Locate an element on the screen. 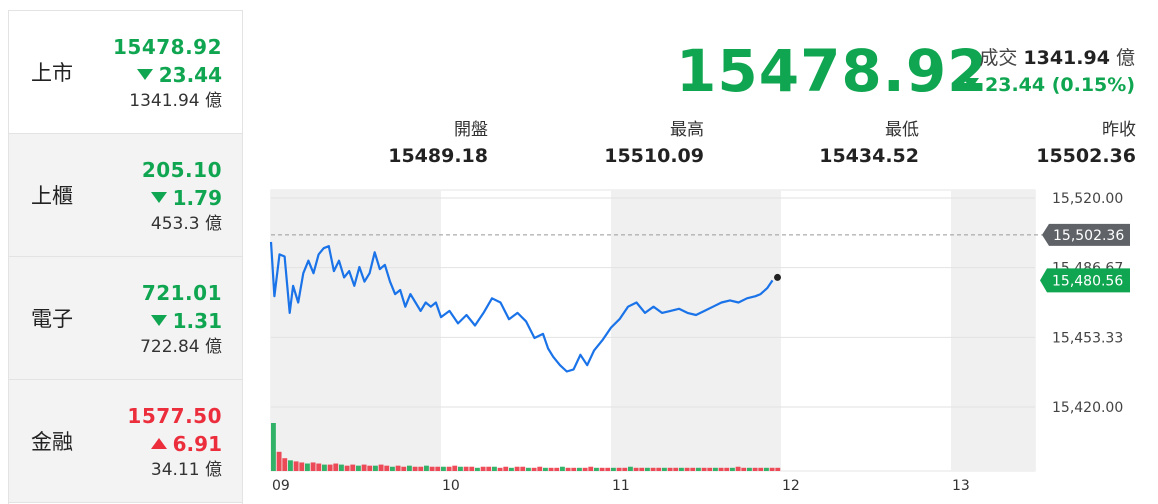  sidebar-item-volume: 34.11 億 is located at coordinates (174, 470).